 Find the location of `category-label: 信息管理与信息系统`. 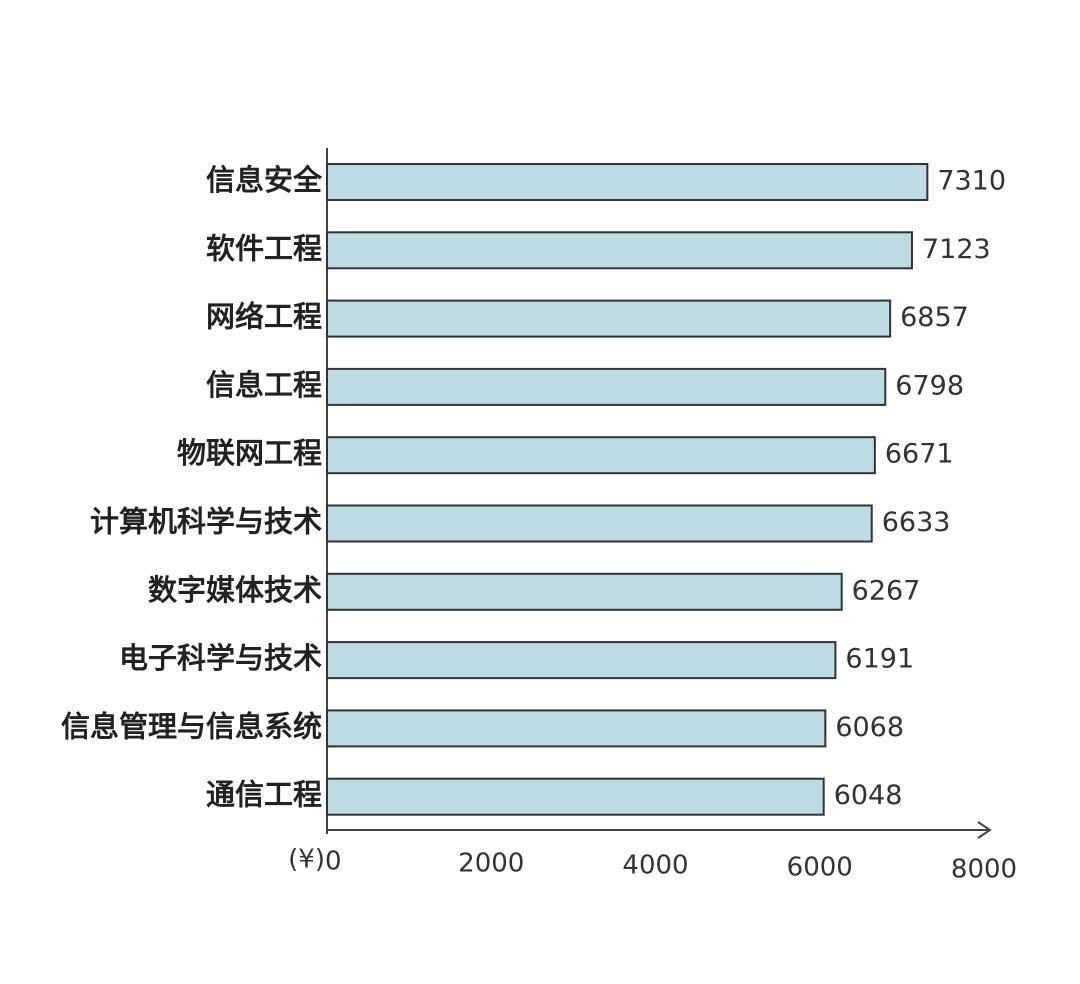

category-label: 信息管理与信息系统 is located at coordinates (191, 726).